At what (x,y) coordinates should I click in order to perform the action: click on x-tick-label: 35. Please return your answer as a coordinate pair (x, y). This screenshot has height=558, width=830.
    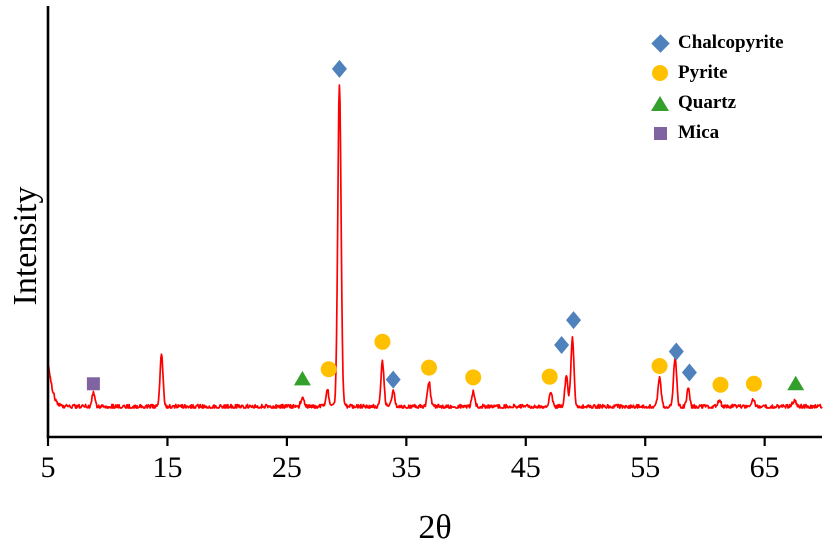
    Looking at the image, I should click on (406, 467).